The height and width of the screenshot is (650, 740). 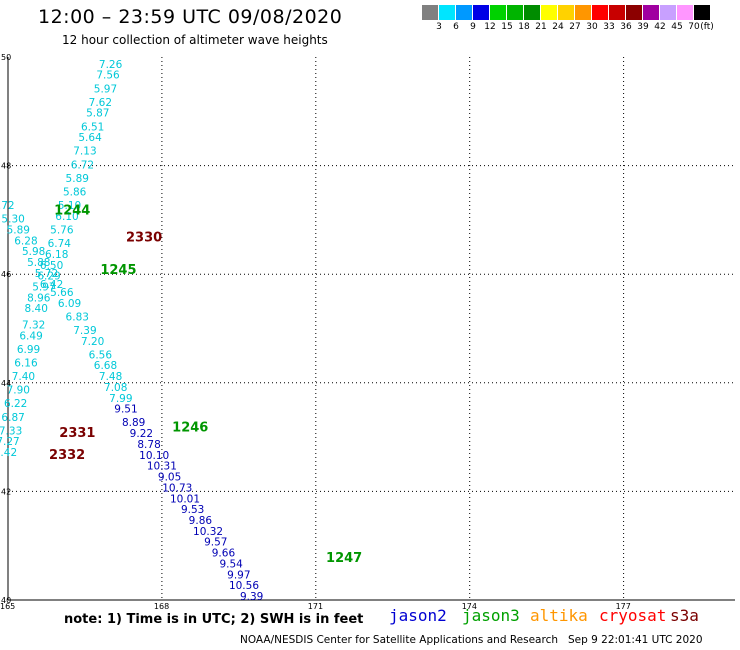 What do you see at coordinates (105, 366) in the screenshot?
I see `wave-height-value: 6.68` at bounding box center [105, 366].